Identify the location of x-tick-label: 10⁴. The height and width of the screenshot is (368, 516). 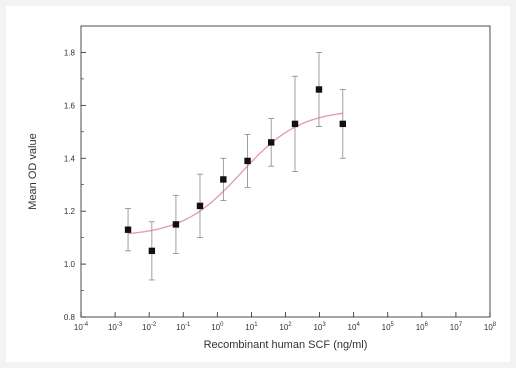
(354, 327).